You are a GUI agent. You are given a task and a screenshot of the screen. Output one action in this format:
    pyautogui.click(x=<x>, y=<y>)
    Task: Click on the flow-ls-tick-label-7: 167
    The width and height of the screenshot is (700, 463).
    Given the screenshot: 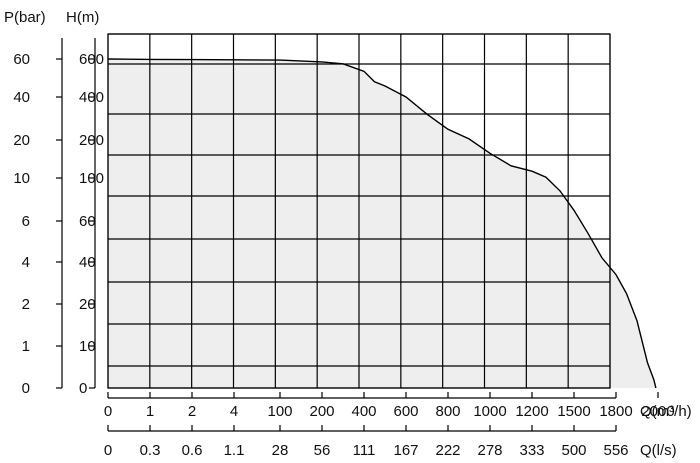 What is the action you would take?
    pyautogui.click(x=405, y=450)
    